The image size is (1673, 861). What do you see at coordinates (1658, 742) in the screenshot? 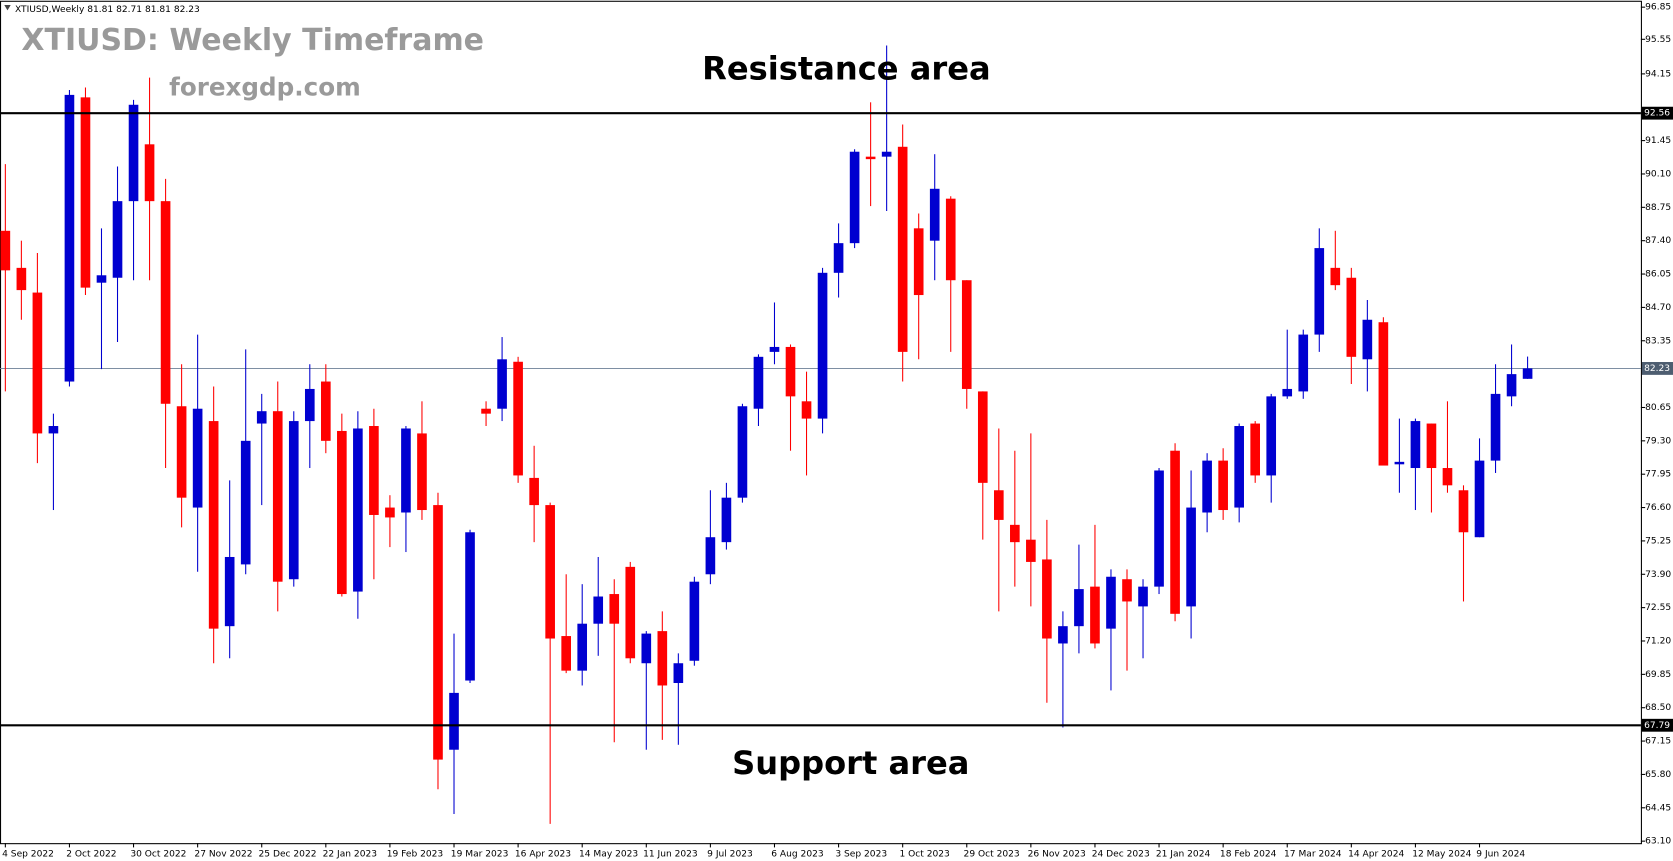
I see `y-tick-label: 67.15` at bounding box center [1658, 742].